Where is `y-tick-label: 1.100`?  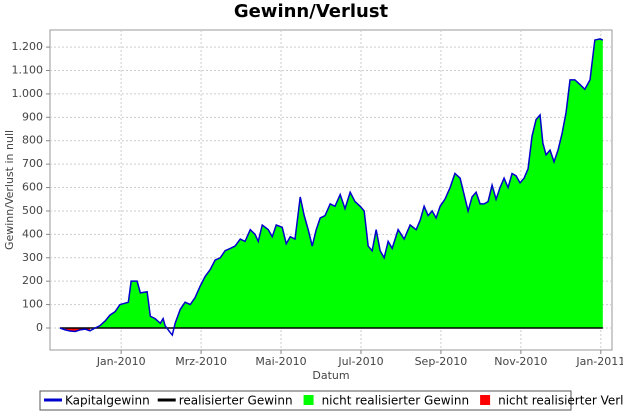 y-tick-label: 1.100 is located at coordinates (28, 69).